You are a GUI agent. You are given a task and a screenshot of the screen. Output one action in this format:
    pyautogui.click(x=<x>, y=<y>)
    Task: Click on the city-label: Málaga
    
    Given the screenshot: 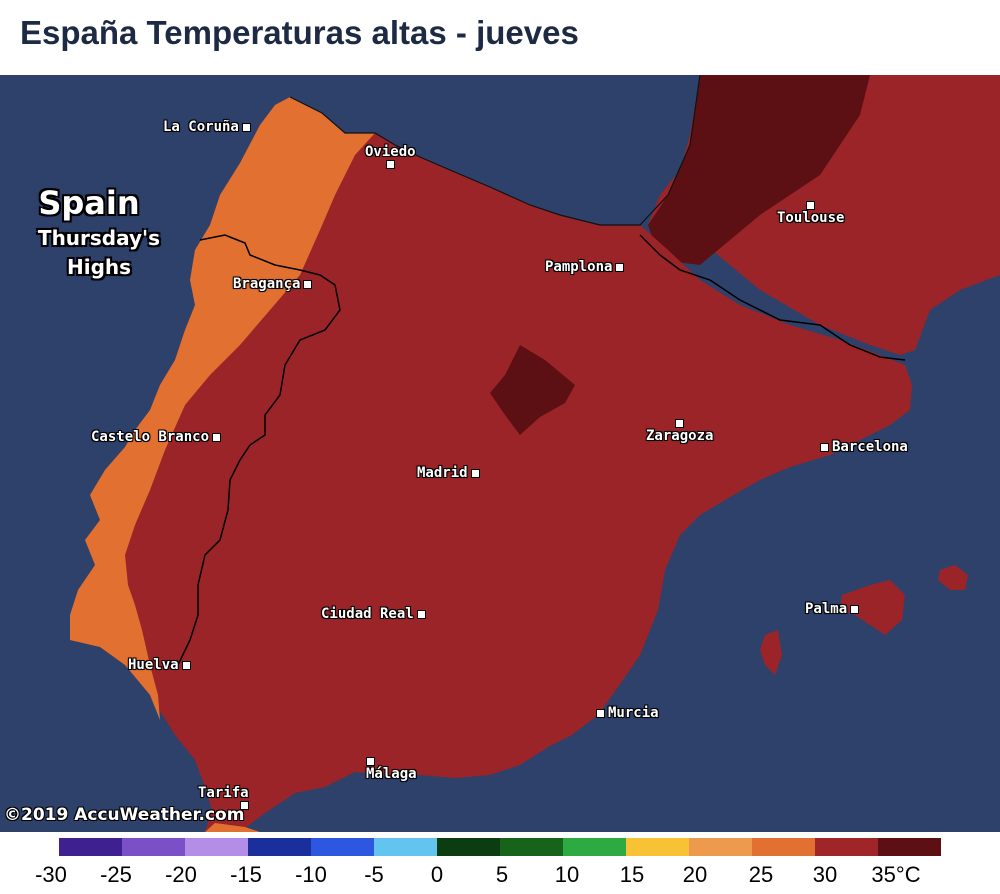 What is the action you would take?
    pyautogui.click(x=391, y=774)
    